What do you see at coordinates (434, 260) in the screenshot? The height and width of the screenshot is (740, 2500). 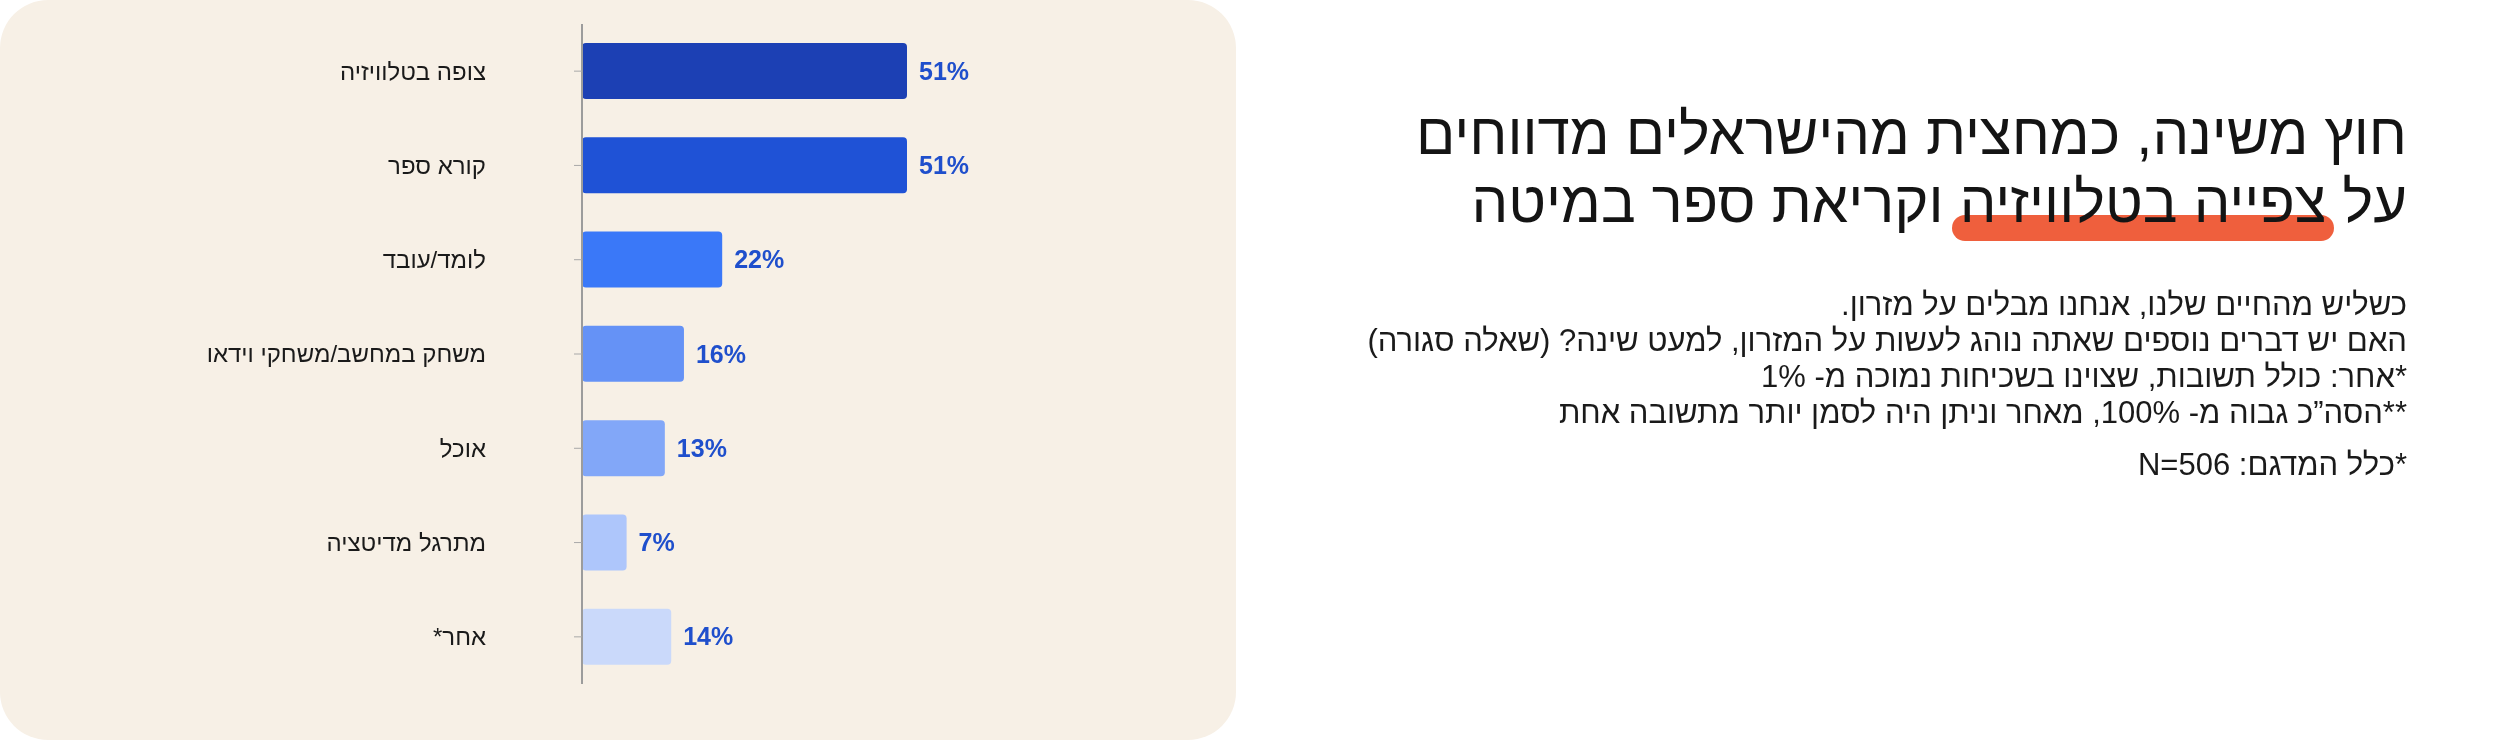 I see `y-tick-label: לומד/עובד` at bounding box center [434, 260].